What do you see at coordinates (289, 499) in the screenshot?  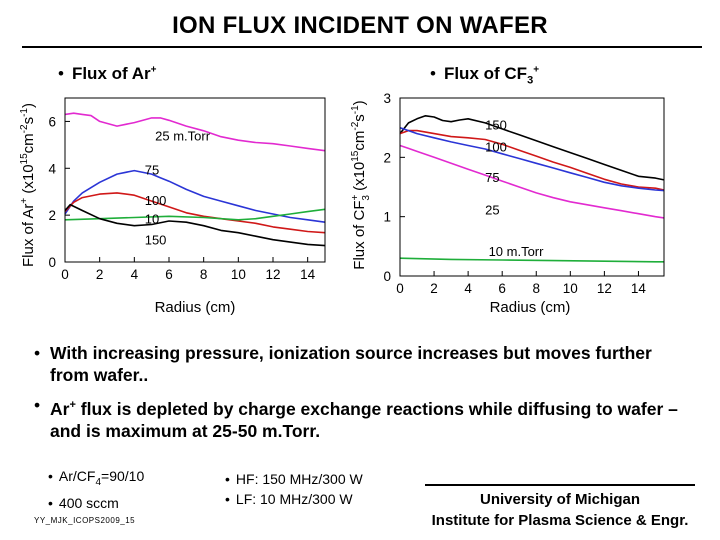 I see `condition-item: • LF: 10 MHz/300 W` at bounding box center [289, 499].